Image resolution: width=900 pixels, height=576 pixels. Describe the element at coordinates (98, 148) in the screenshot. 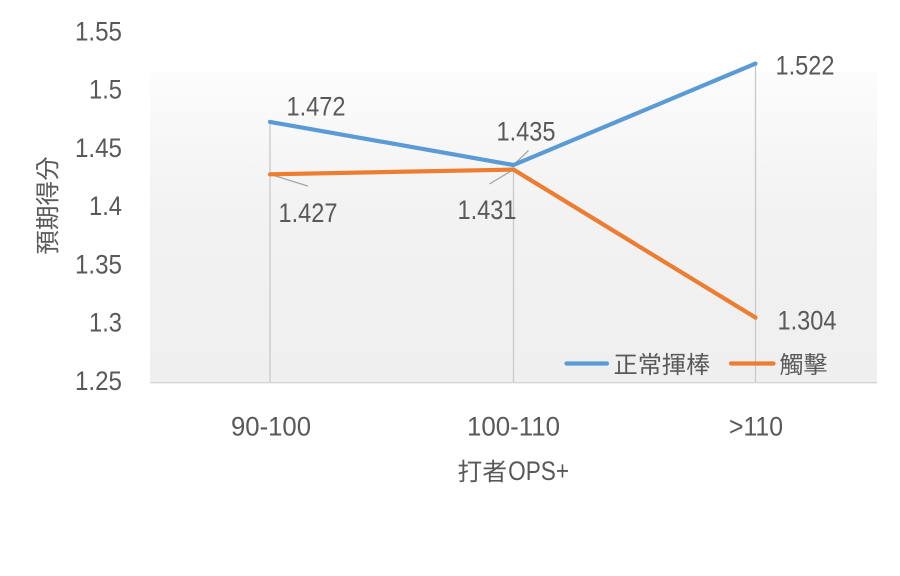

I see `svg-text: 1.45` at that location.